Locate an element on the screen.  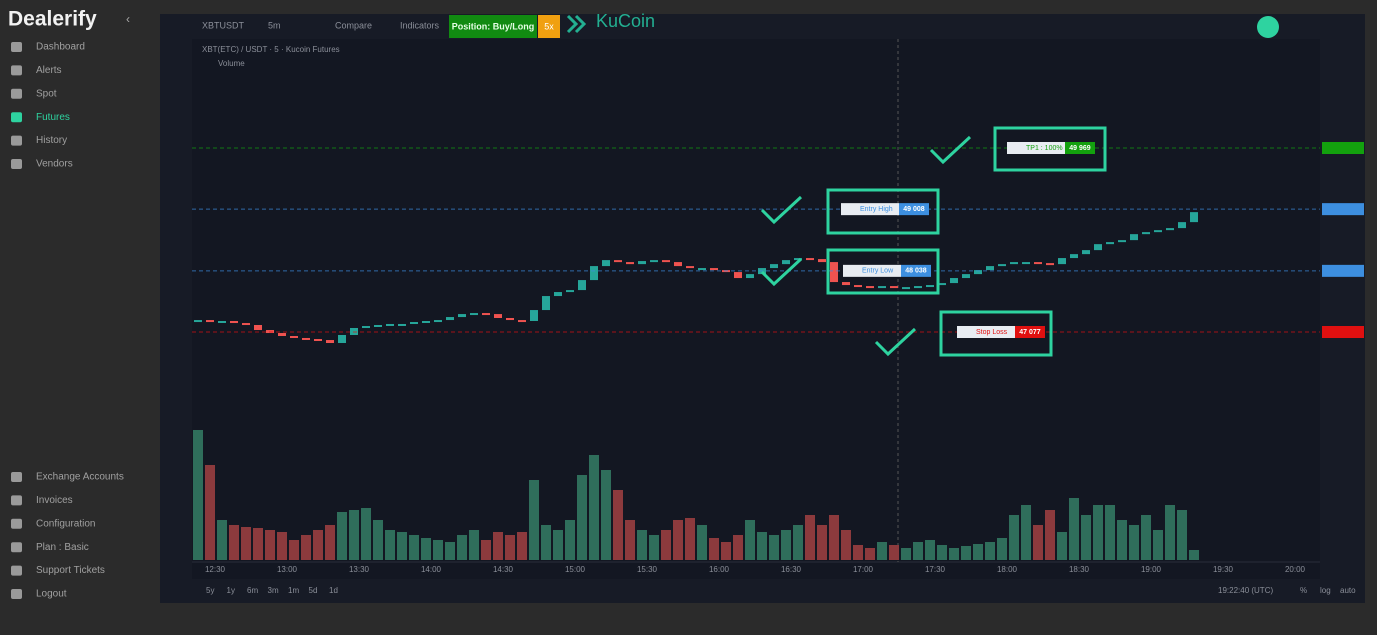
x-tick-label: 19:00 is located at coordinates (1151, 569).